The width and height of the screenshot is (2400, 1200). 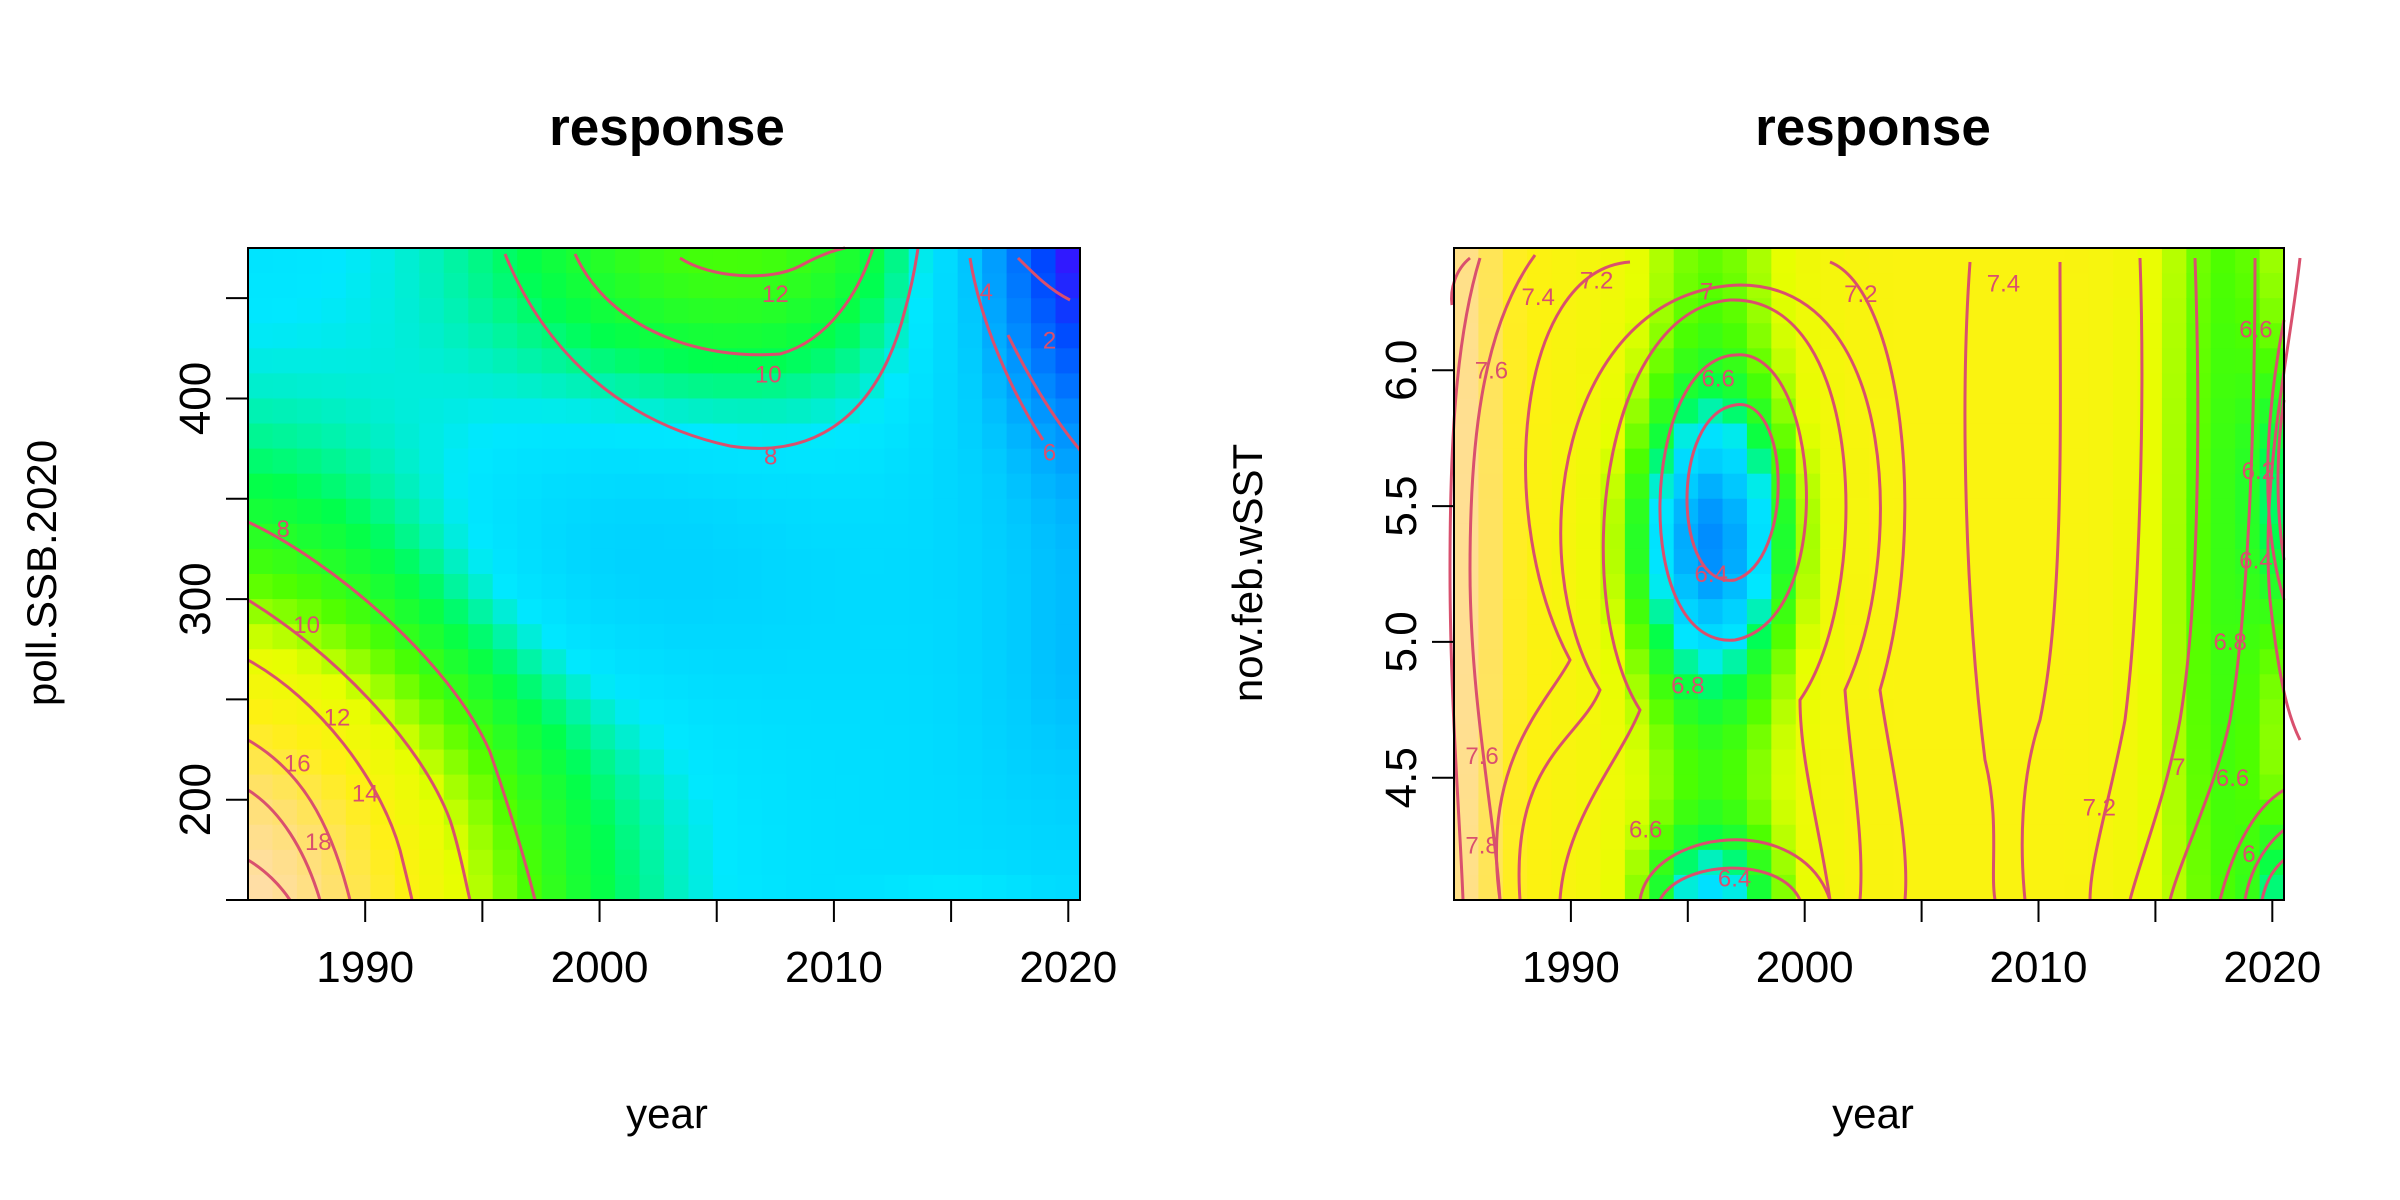 What do you see at coordinates (716, 946) in the screenshot?
I see `panel-1-x-axis: 1990 2000 2010 2020` at bounding box center [716, 946].